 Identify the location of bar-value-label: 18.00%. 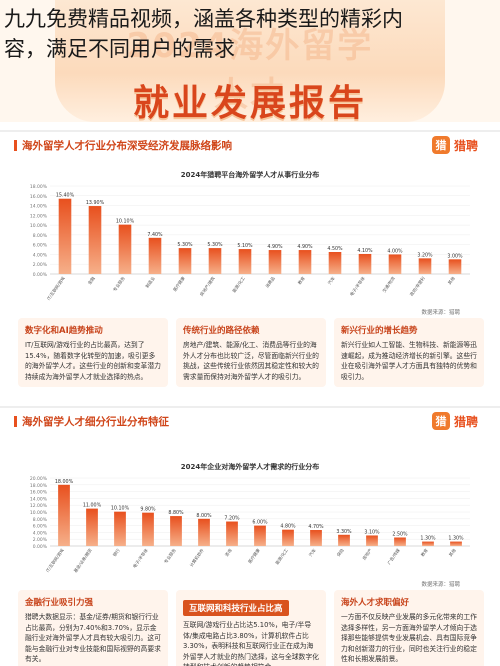
(64, 482).